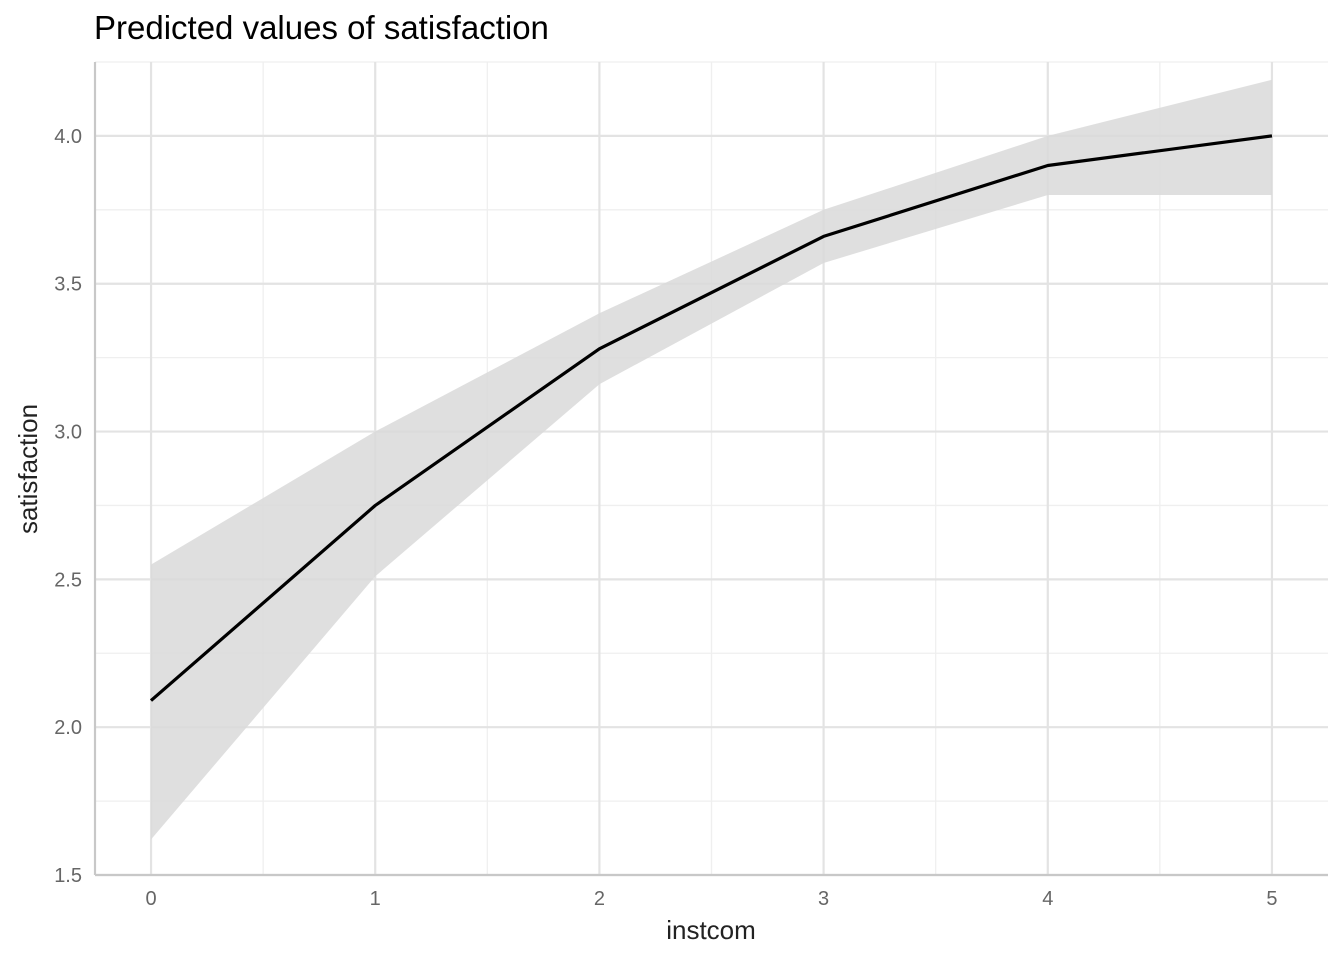 The height and width of the screenshot is (960, 1344). I want to click on x-tick-label: 5, so click(1271, 899).